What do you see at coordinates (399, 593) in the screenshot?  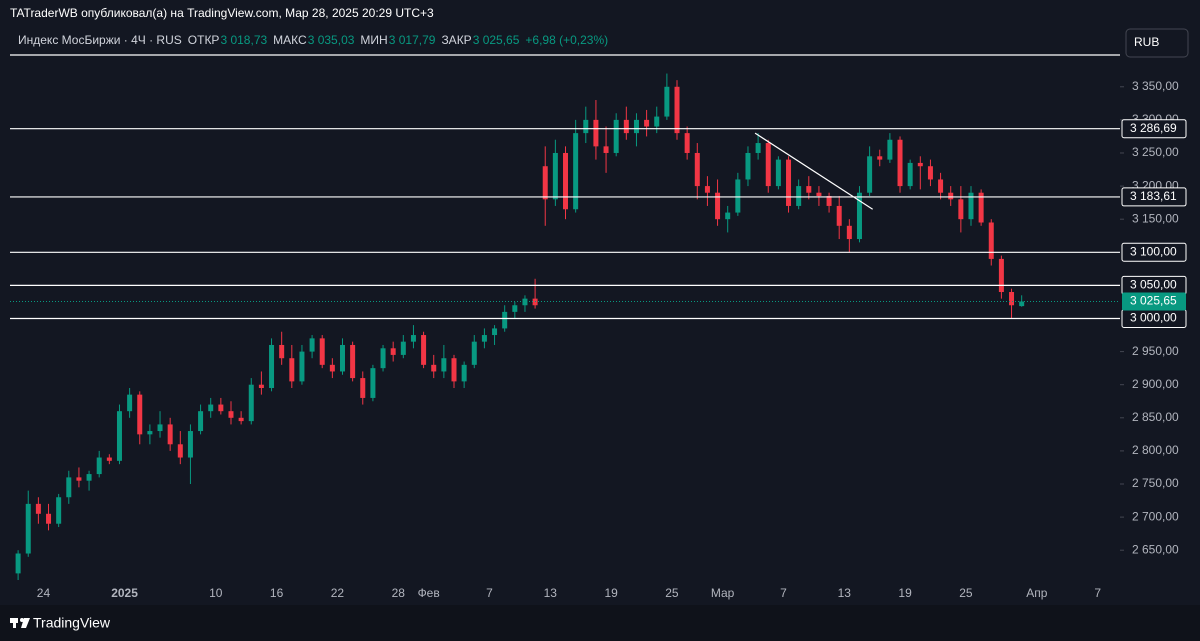 I see `x-tick-label: 28` at bounding box center [399, 593].